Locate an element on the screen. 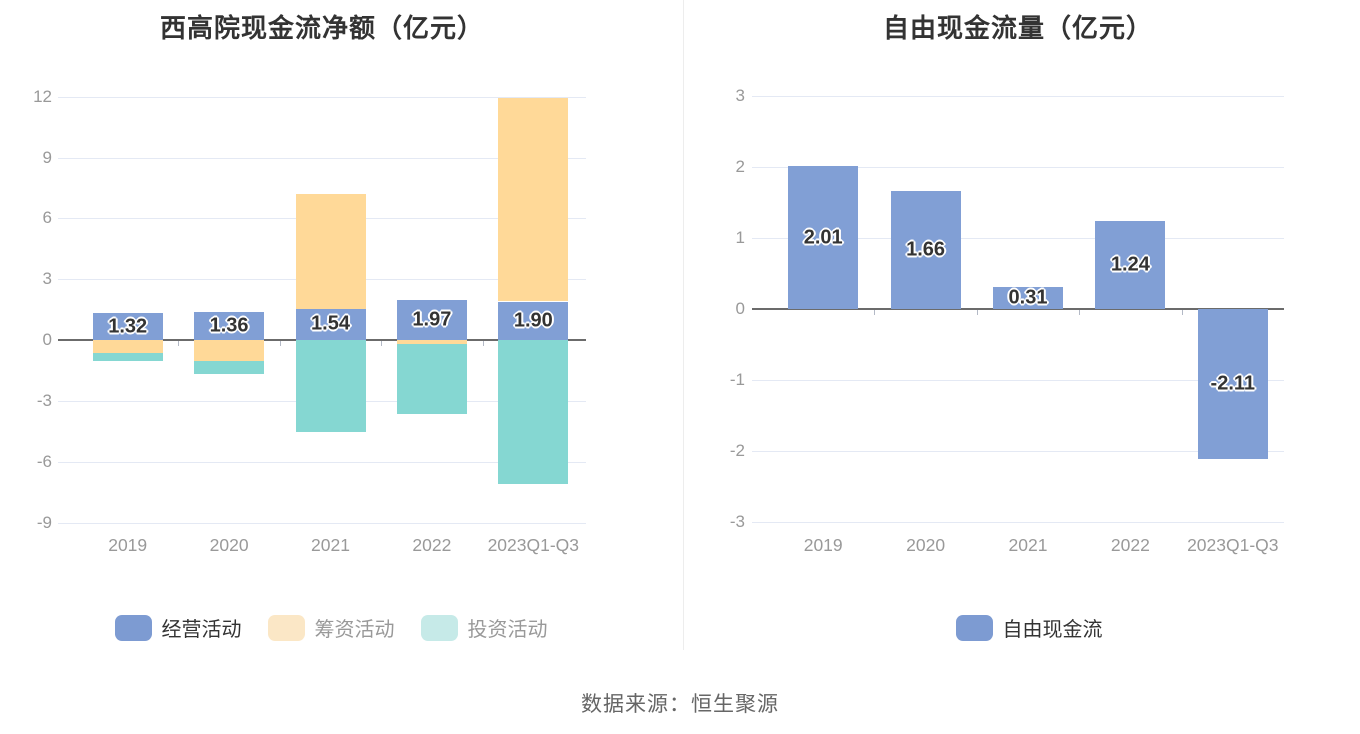 Image resolution: width=1360 pixels, height=734 pixels. legend-chip-筹资活动 is located at coordinates (286, 627).